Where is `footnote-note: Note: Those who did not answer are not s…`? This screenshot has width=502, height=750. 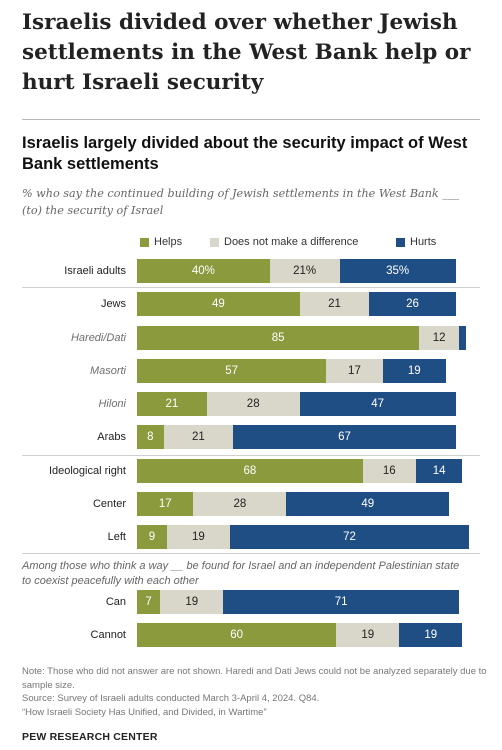 footnote-note: Note: Those who did not answer are not s… is located at coordinates (254, 678).